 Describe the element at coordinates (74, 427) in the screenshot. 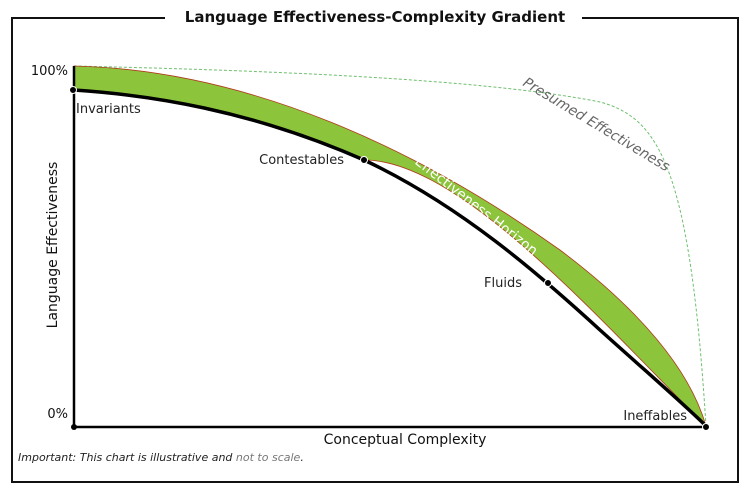

I see `origin-dot` at that location.